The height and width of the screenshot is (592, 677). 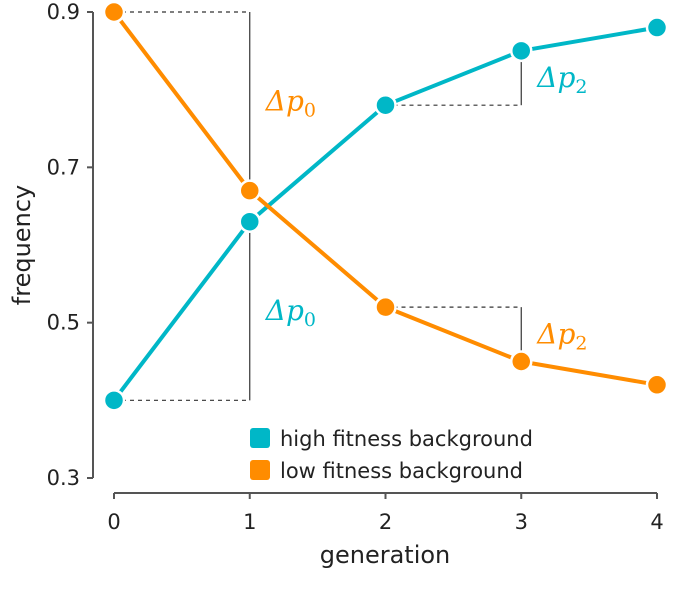 What do you see at coordinates (63, 323) in the screenshot?
I see `y-tick-label: 0.5` at bounding box center [63, 323].